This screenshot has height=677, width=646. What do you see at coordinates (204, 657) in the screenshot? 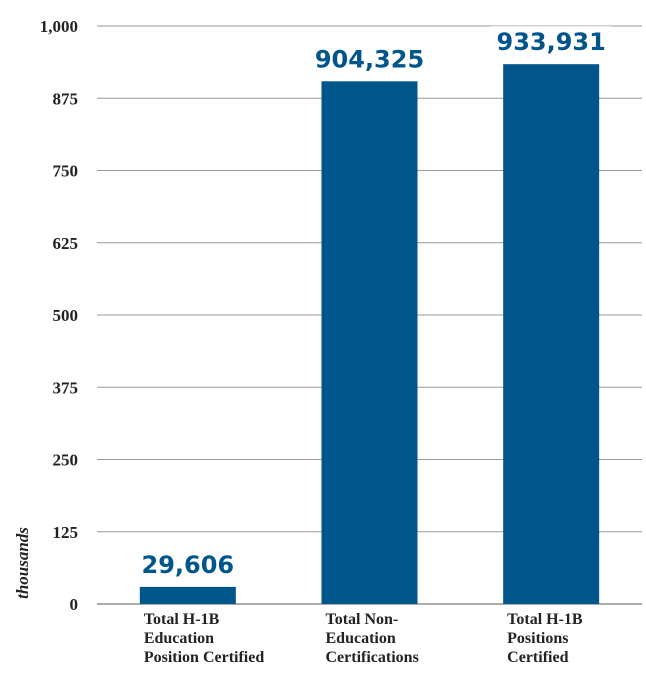
I see `x-category-line: Position Certified` at bounding box center [204, 657].